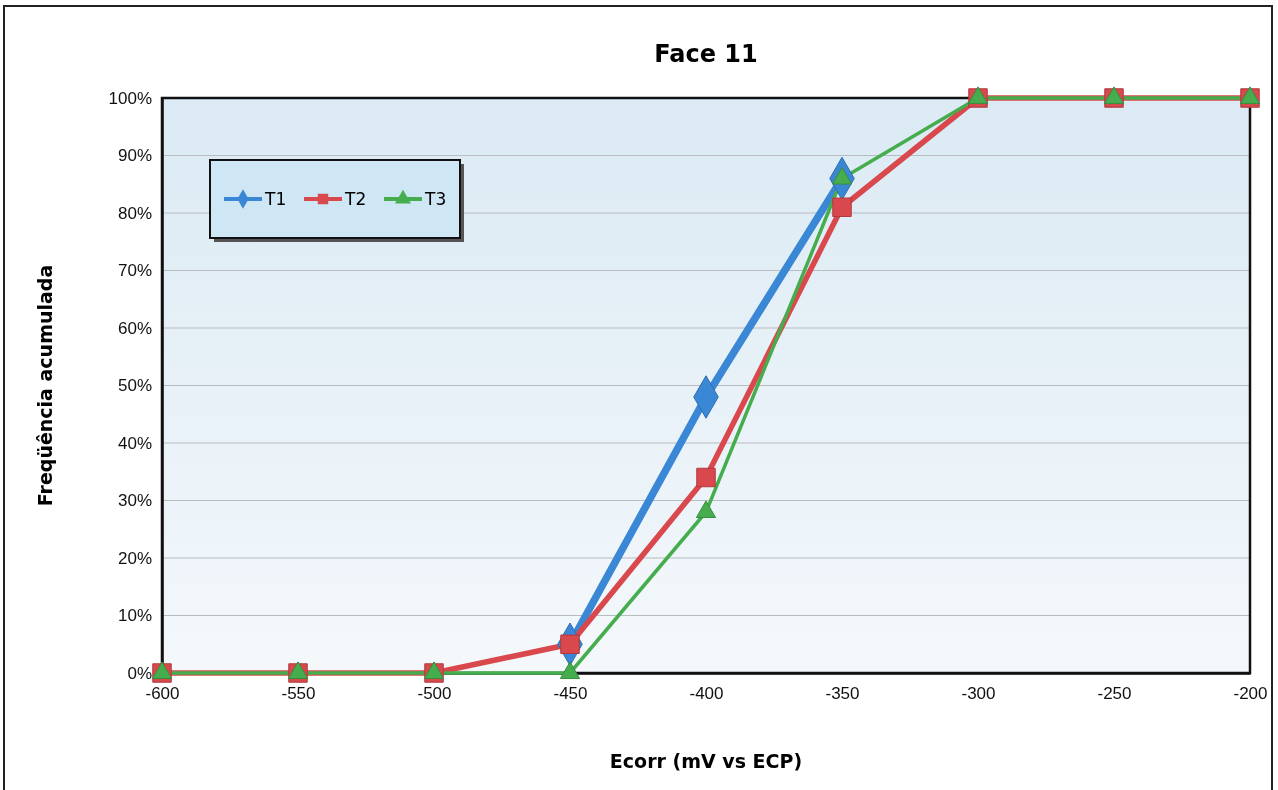  What do you see at coordinates (706, 761) in the screenshot?
I see `x-axis-title: Ecorr (mV vs ECP)` at bounding box center [706, 761].